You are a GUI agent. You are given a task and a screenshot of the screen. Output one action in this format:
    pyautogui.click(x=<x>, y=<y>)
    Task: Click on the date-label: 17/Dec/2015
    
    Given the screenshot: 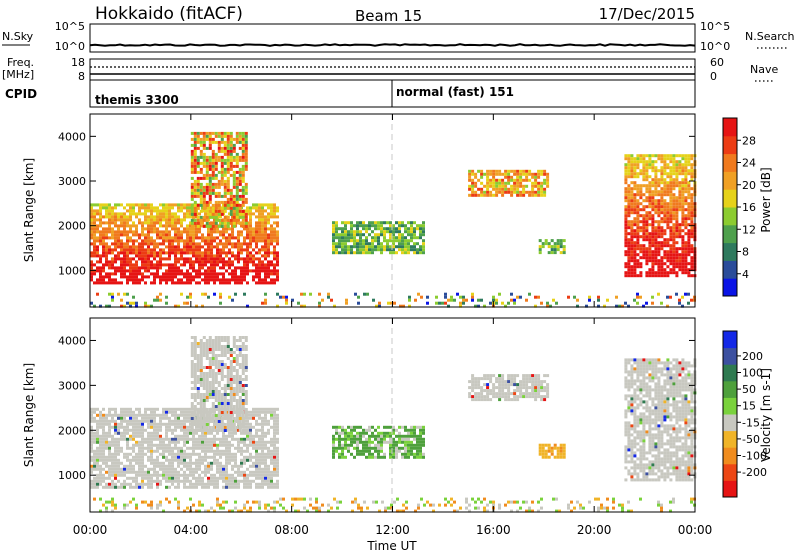 What is the action you would take?
    pyautogui.click(x=647, y=14)
    